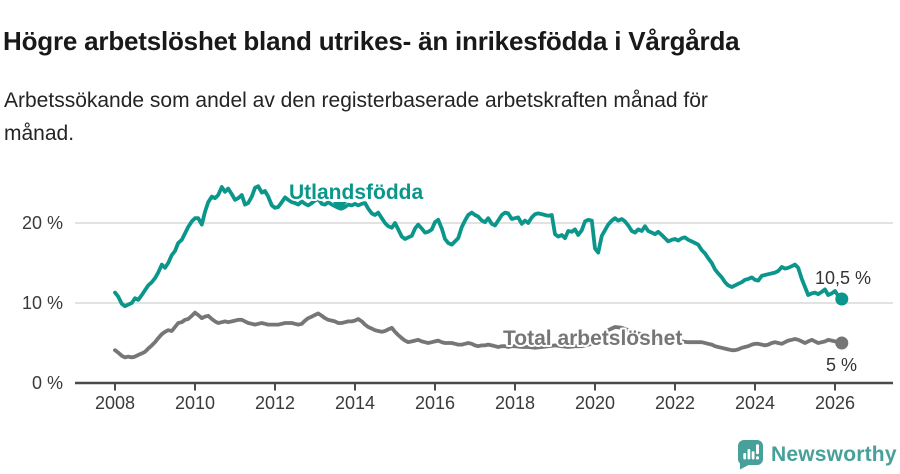 Image resolution: width=900 pixels, height=474 pixels. I want to click on y-tick-label: 10 %, so click(42, 303).